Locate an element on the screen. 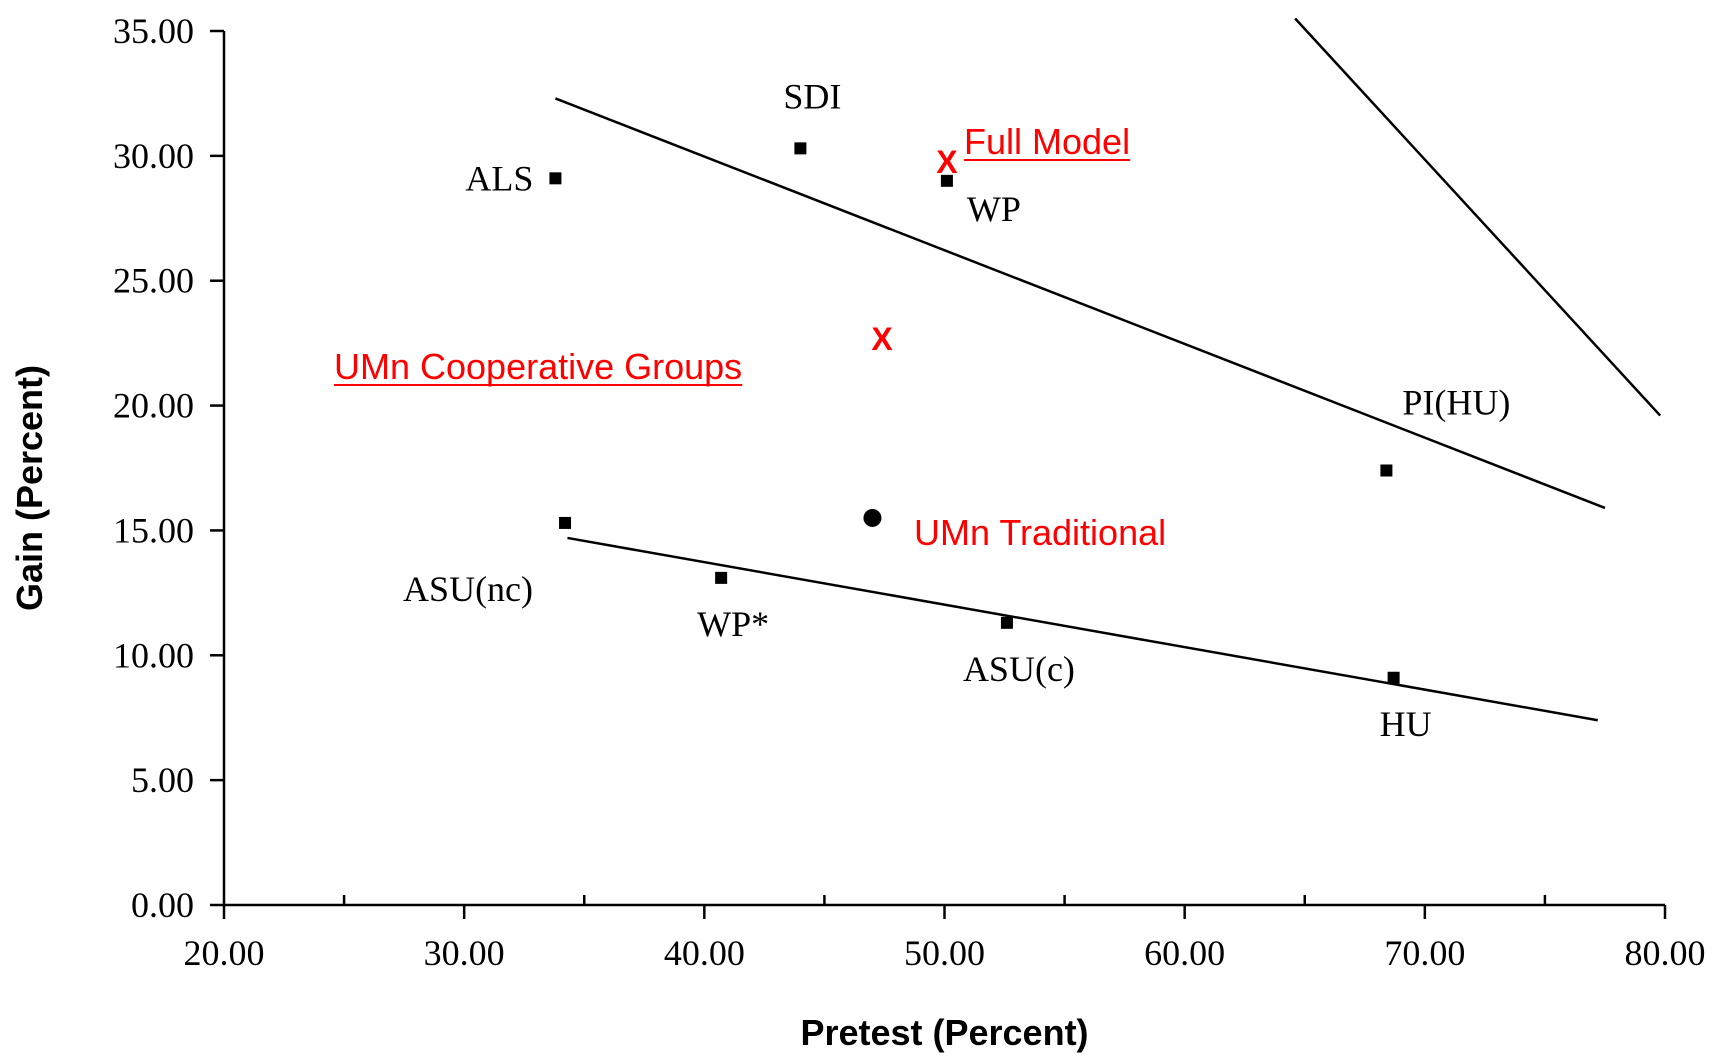  y-tick-label: 5.00 is located at coordinates (162, 780).